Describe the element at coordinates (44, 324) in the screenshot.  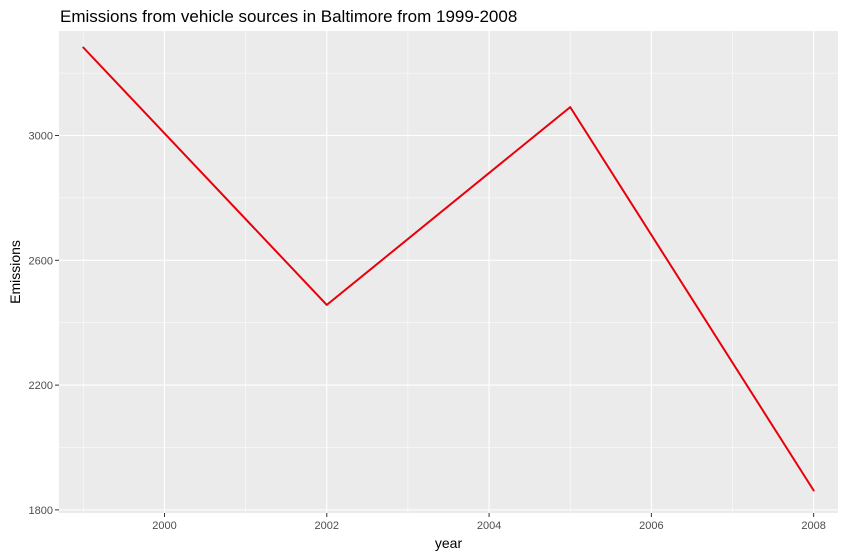
I see `y-axis: 1800 2200 2600 3000` at that location.